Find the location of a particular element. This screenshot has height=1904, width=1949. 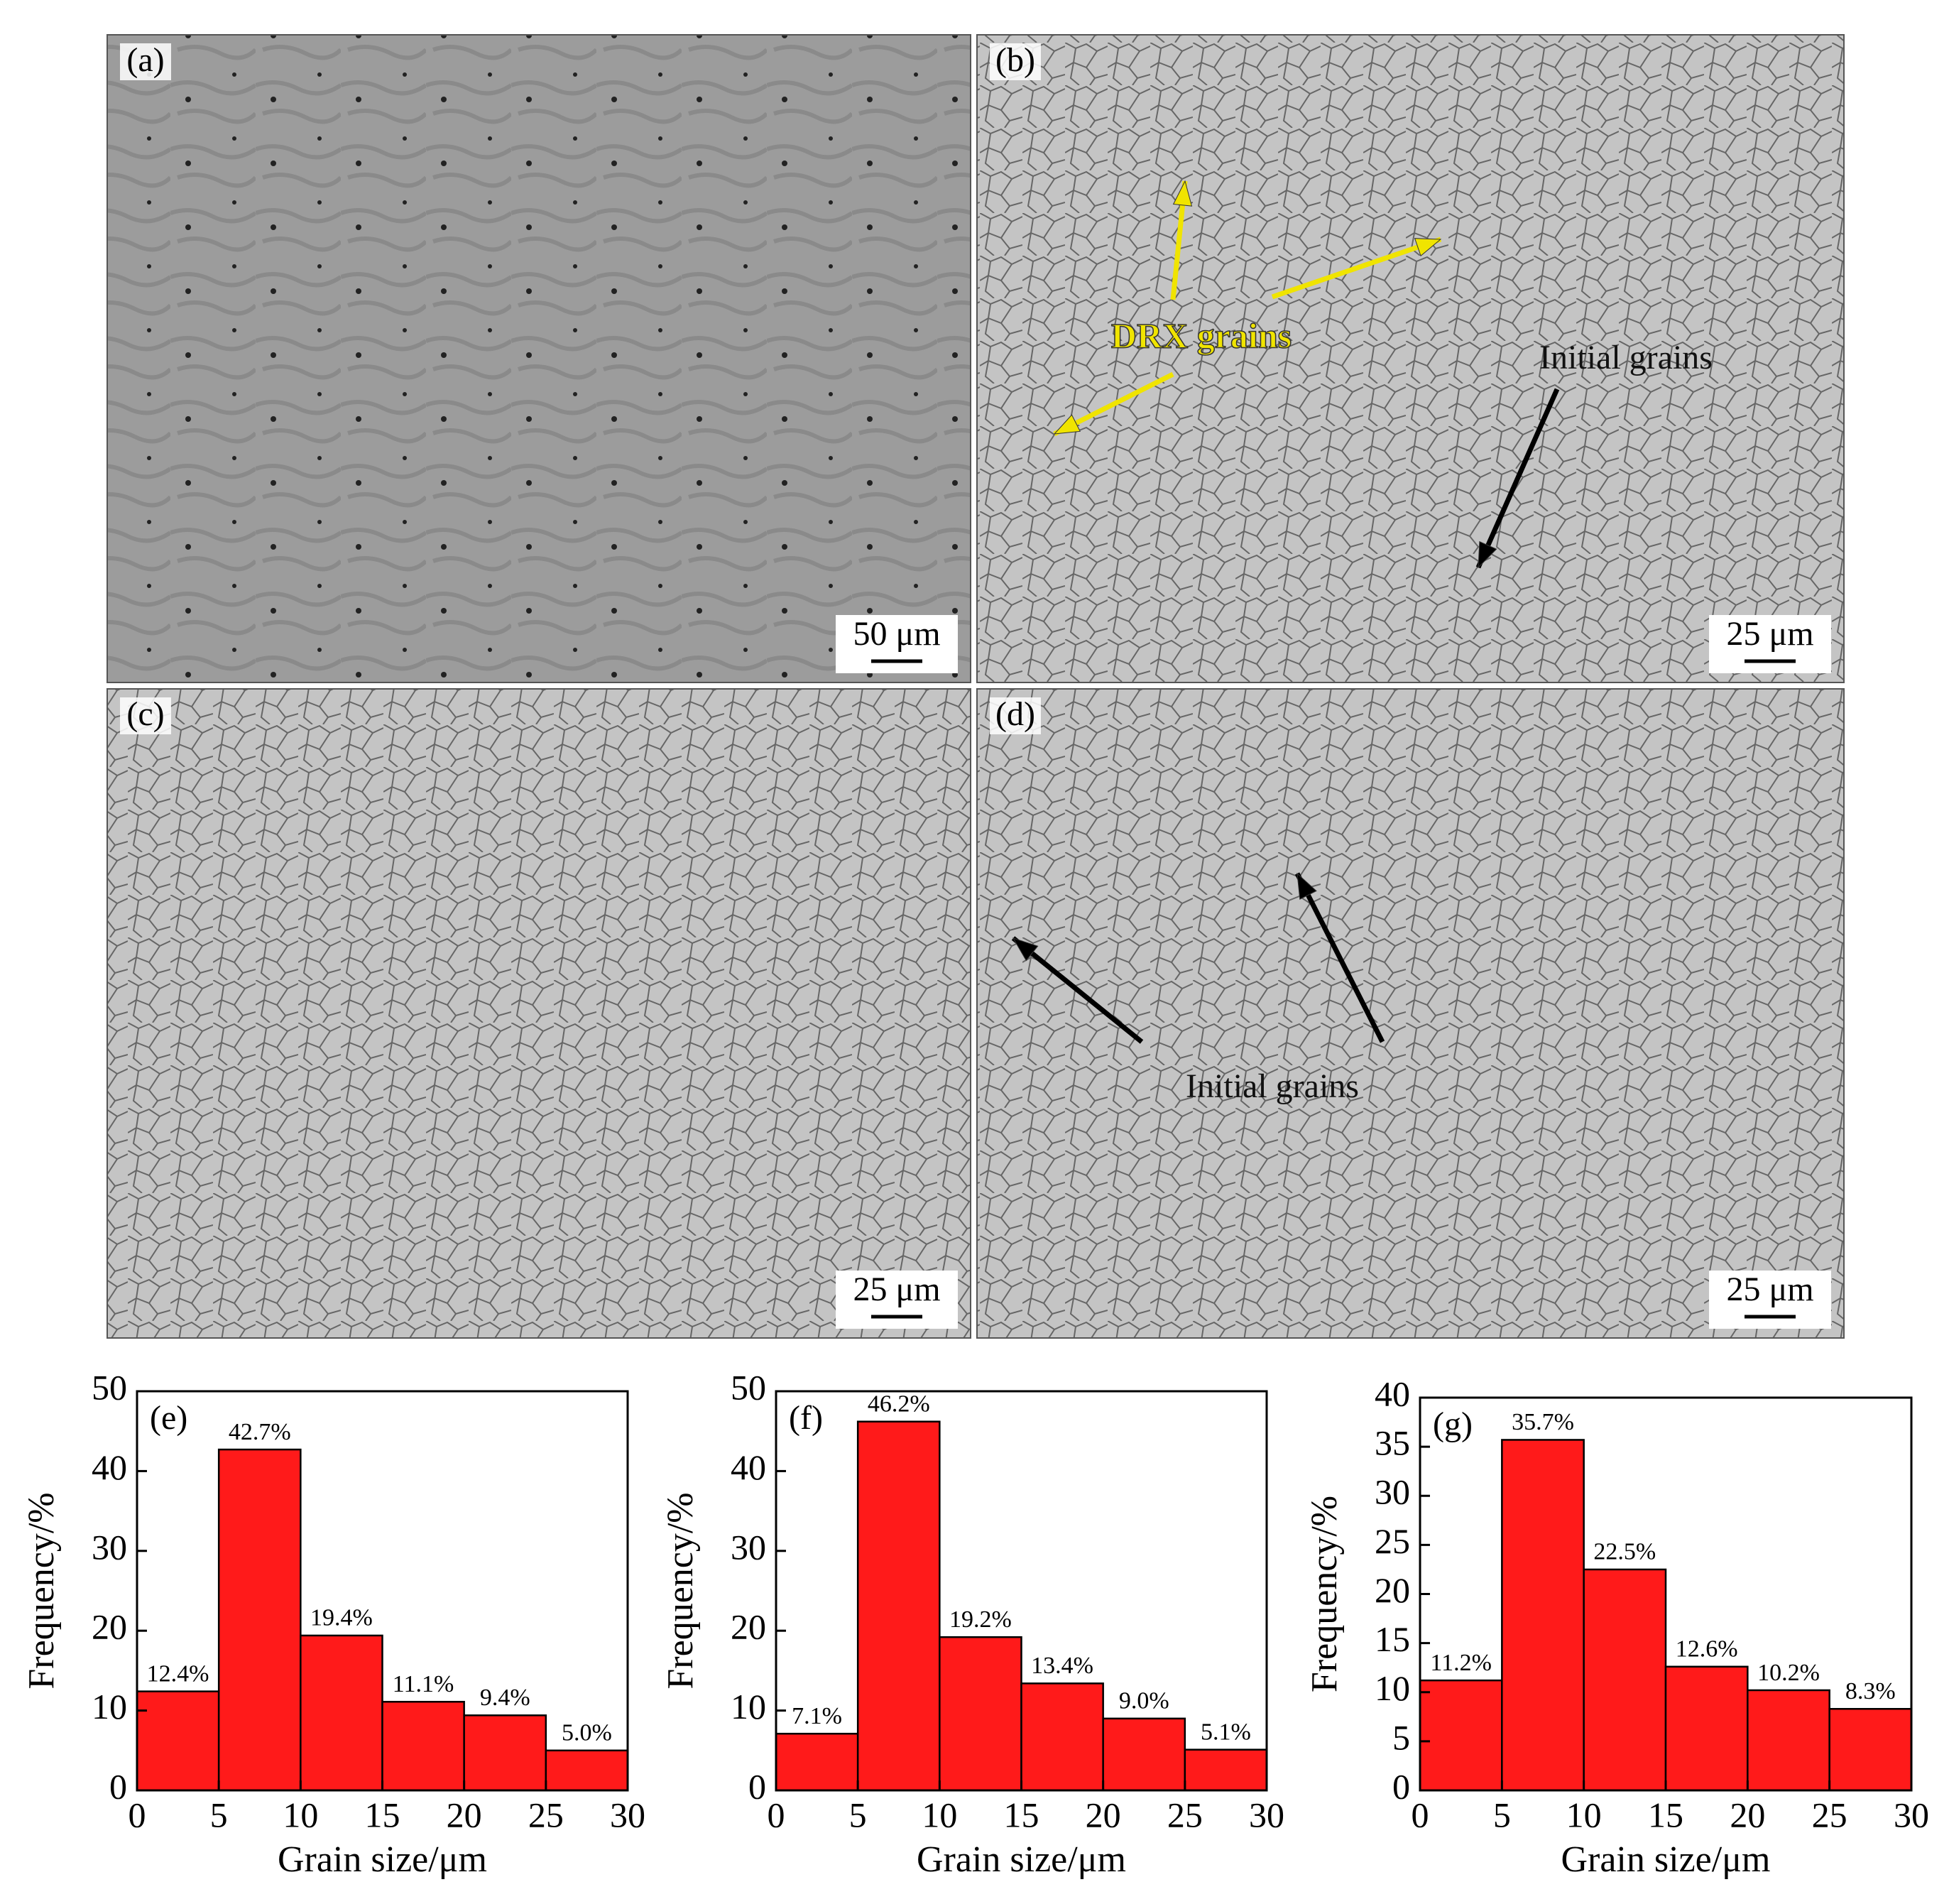

value-label: 22.5% is located at coordinates (1624, 1552).